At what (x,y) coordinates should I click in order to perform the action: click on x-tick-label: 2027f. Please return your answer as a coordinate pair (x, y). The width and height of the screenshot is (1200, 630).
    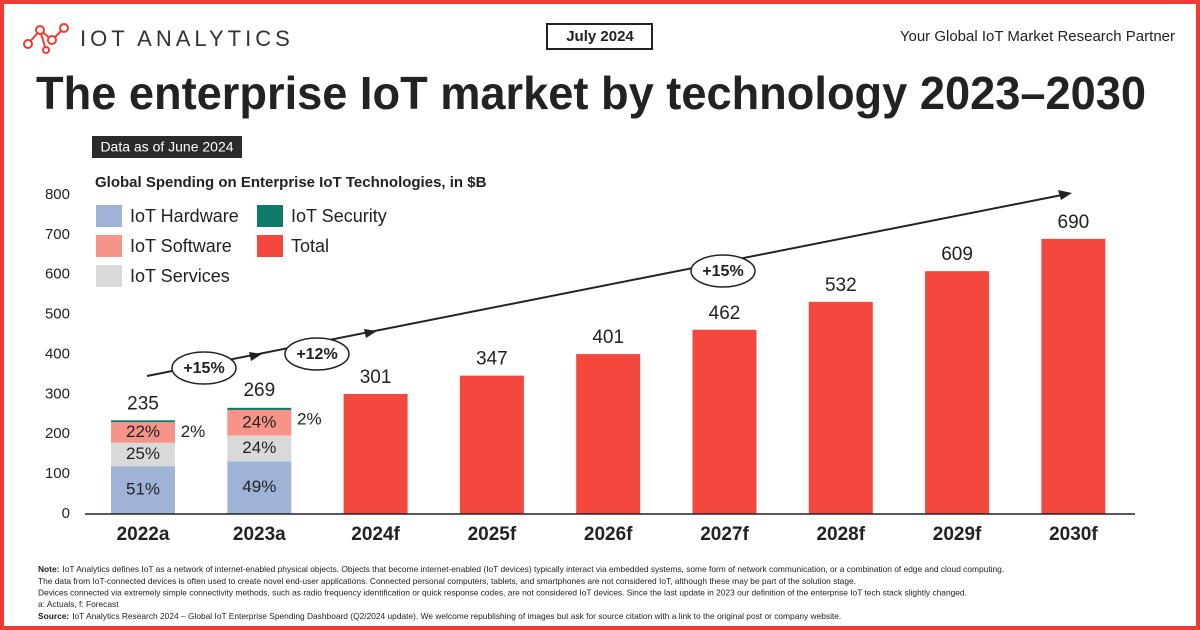
    Looking at the image, I should click on (724, 534).